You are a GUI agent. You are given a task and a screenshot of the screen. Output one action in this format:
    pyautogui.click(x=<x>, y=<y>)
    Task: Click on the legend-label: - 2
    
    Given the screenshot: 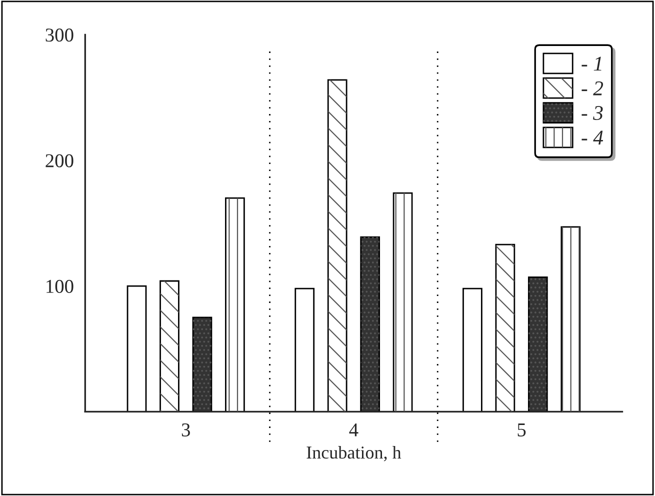 What is the action you would take?
    pyautogui.click(x=593, y=88)
    